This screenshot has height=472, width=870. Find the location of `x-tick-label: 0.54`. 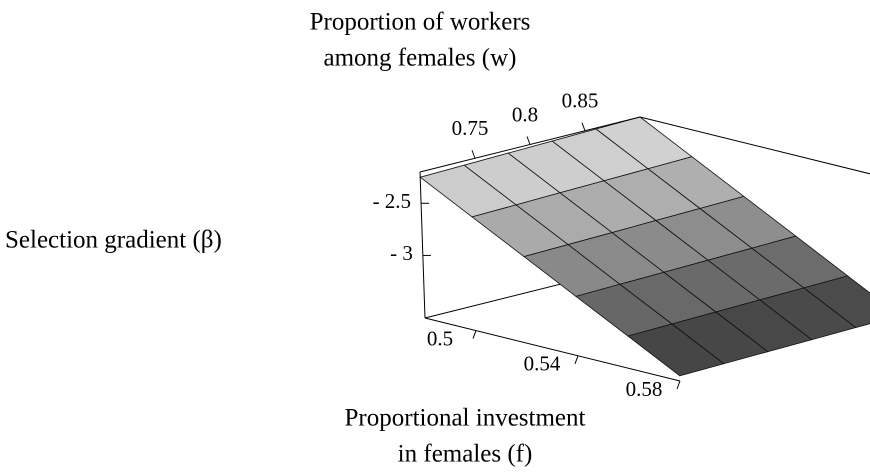

x-tick-label: 0.54 is located at coordinates (542, 364).